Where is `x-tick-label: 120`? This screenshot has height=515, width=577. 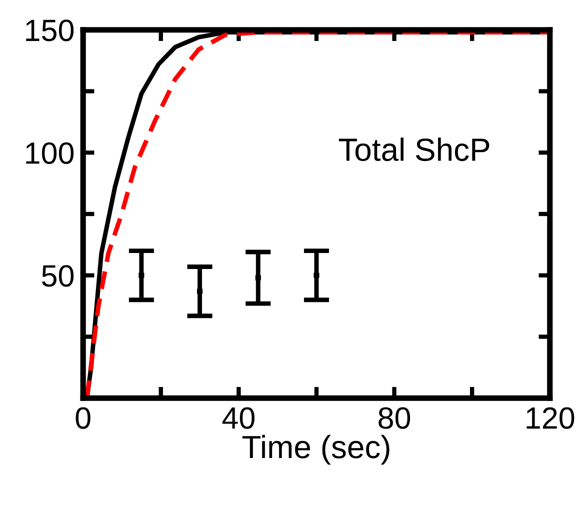 x-tick-label: 120 is located at coordinates (550, 418).